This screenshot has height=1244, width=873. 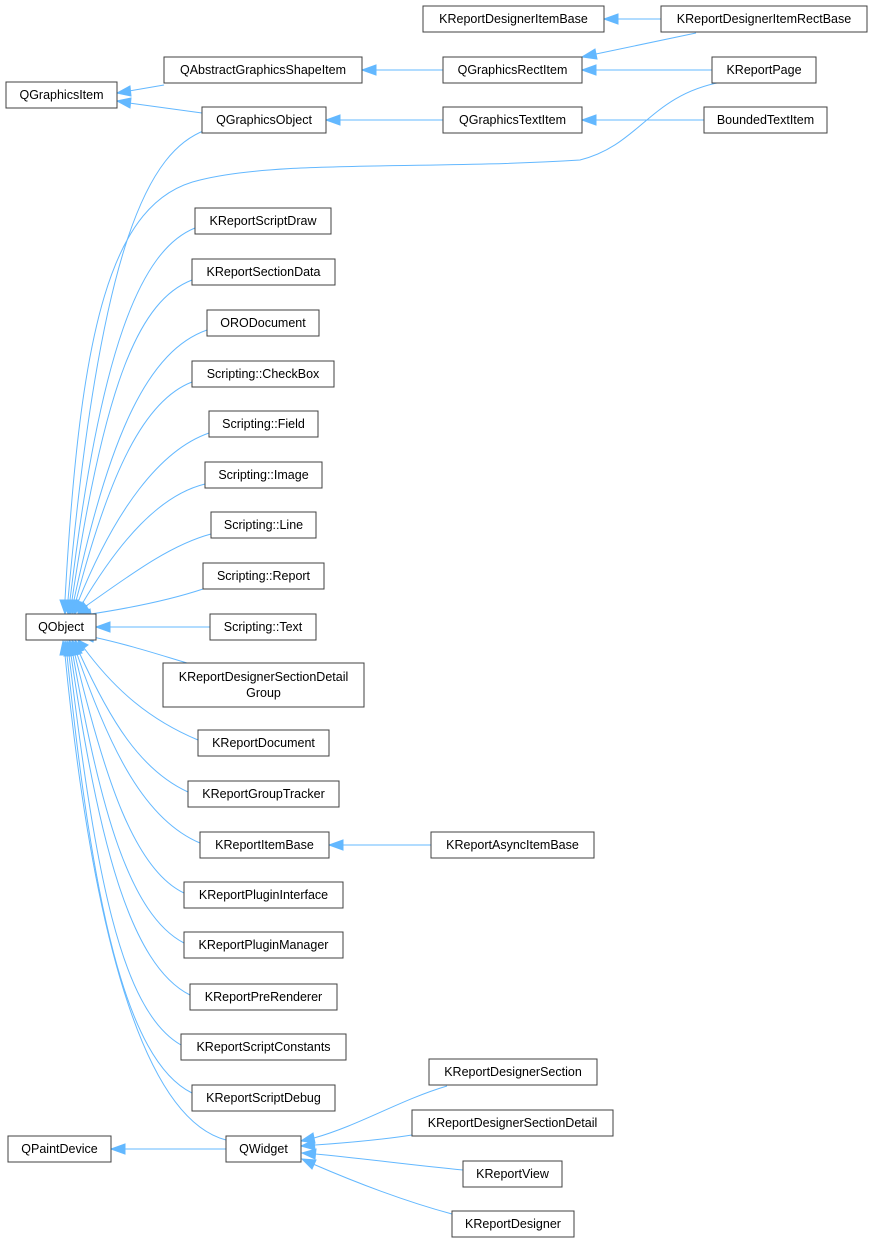 I want to click on node-label: KReportScriptDebug, so click(x=263, y=1098).